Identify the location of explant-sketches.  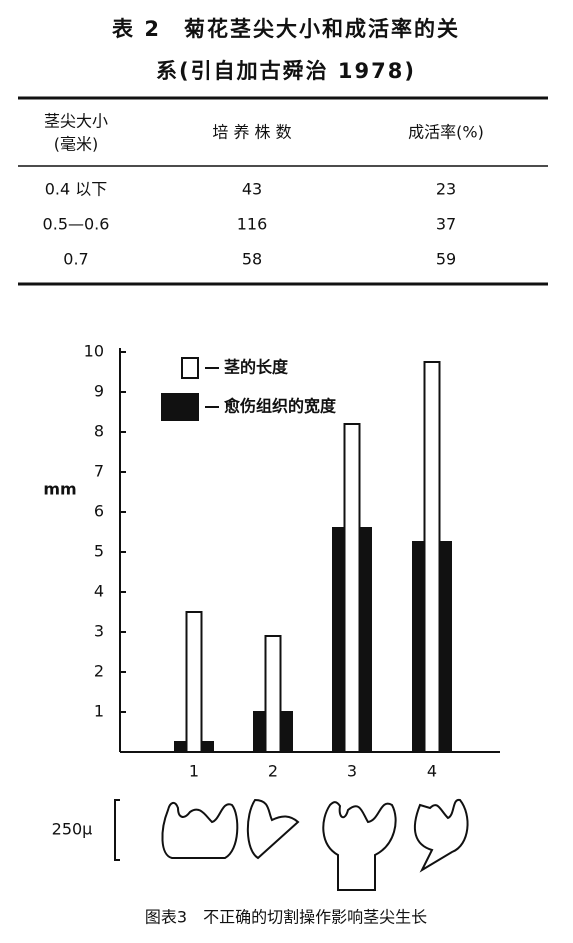
(291, 844).